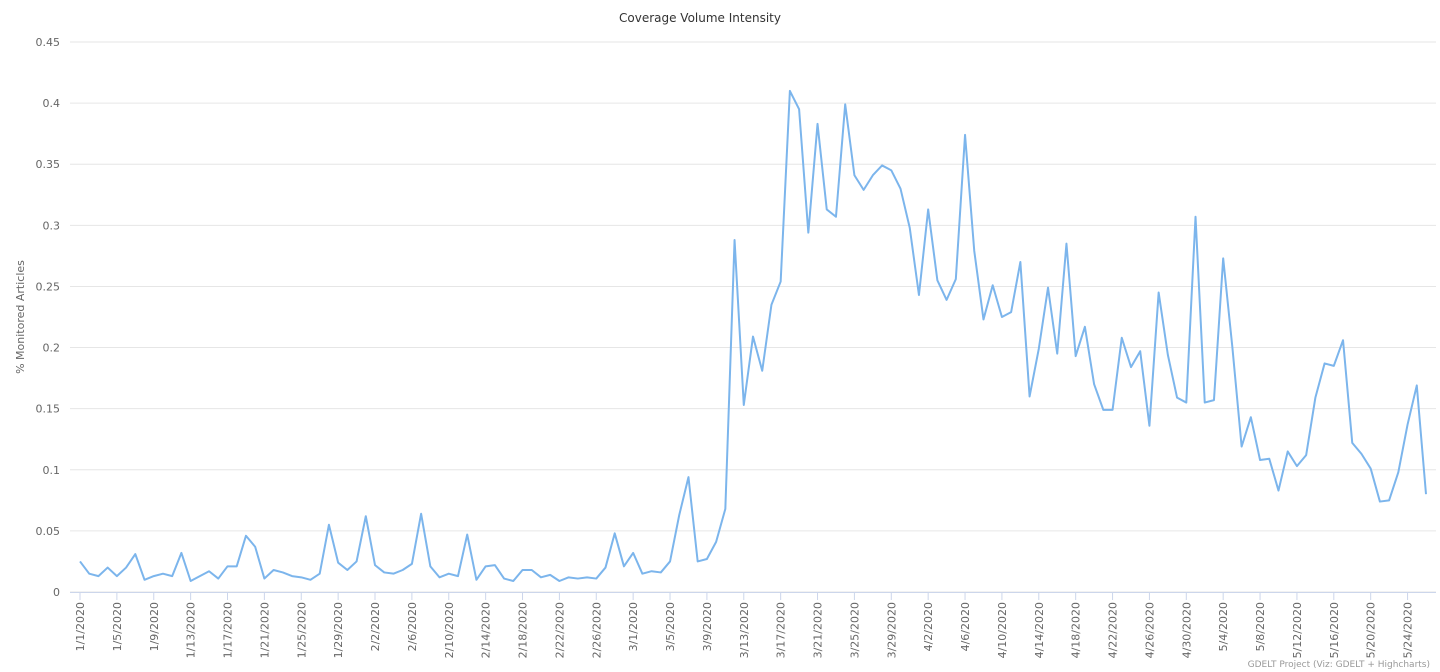  I want to click on y-tick-label: 0.4, so click(52, 103).